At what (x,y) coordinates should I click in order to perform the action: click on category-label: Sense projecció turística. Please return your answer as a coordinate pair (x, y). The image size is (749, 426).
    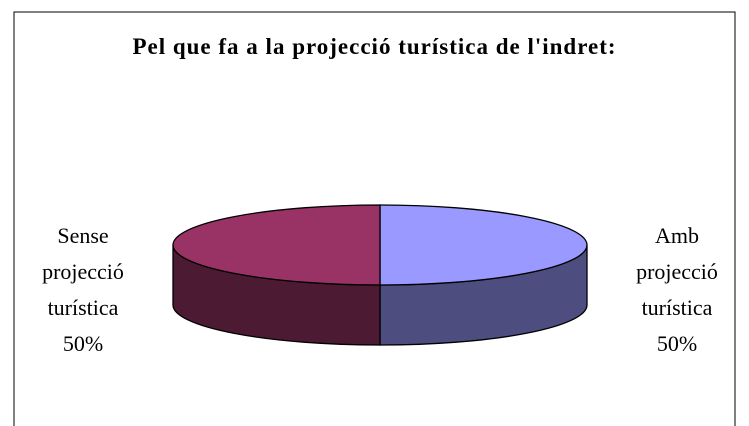
    Looking at the image, I should click on (83, 271).